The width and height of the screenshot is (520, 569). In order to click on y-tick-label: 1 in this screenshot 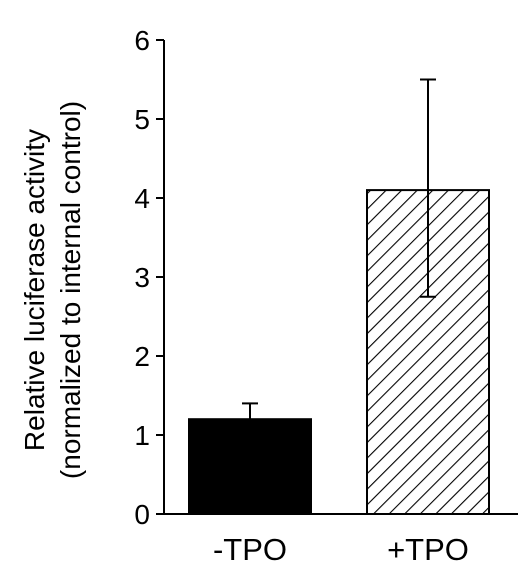, I will do `click(142, 435)`.